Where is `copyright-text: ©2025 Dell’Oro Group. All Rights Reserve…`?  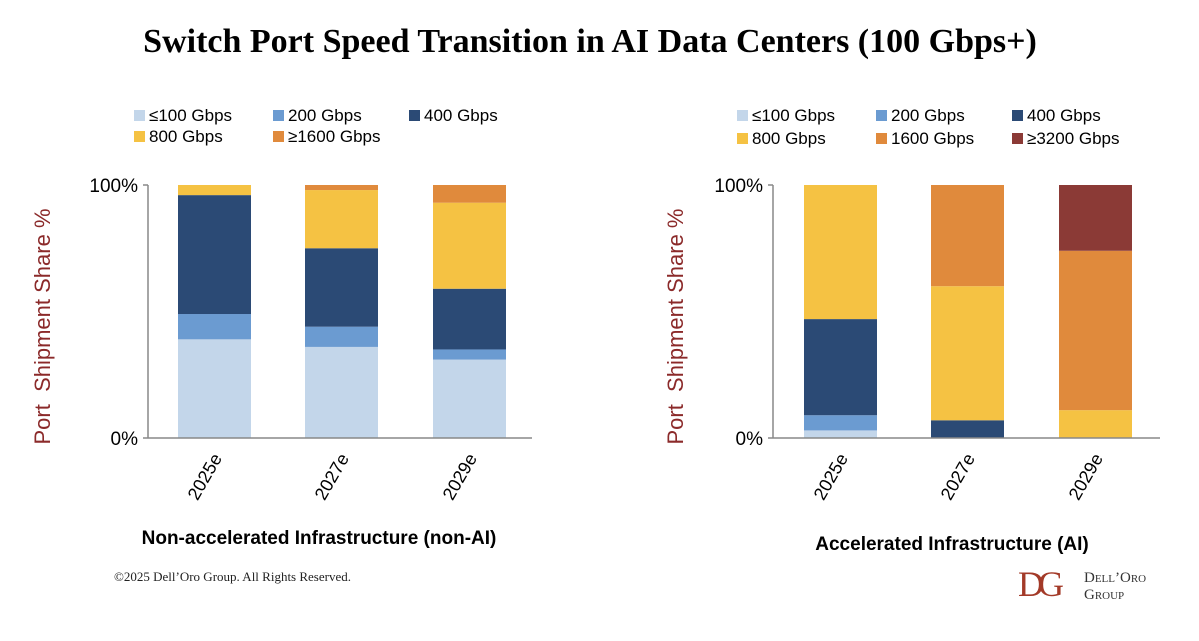 copyright-text: ©2025 Dell’Oro Group. All Rights Reserve… is located at coordinates (232, 576).